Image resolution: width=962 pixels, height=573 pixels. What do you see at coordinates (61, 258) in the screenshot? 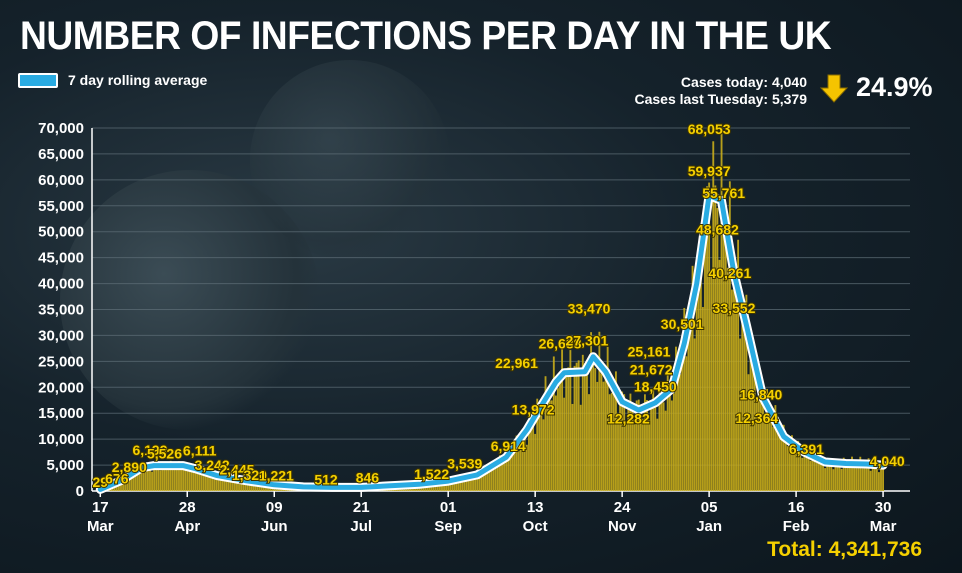
I see `y-tick-label: 45,000` at bounding box center [61, 258].